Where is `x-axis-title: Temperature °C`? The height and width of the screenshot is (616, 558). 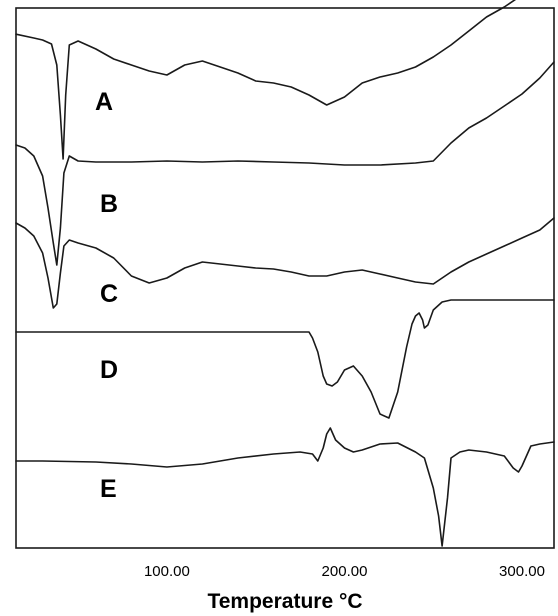
x-axis-title: Temperature °C is located at coordinates (284, 601).